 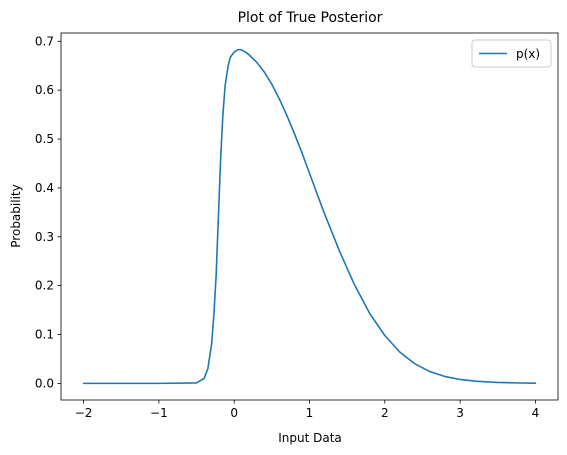 What do you see at coordinates (310, 413) in the screenshot?
I see `x-tick-label: 1` at bounding box center [310, 413].